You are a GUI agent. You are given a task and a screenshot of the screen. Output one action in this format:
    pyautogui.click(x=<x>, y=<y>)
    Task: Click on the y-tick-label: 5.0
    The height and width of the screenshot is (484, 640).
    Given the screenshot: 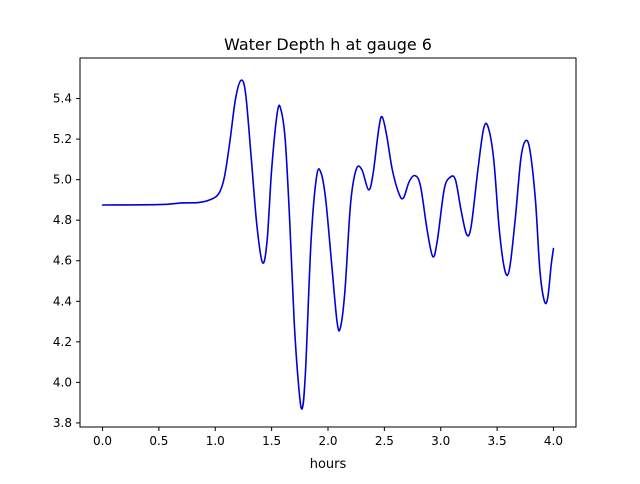 What is the action you would take?
    pyautogui.click(x=62, y=180)
    